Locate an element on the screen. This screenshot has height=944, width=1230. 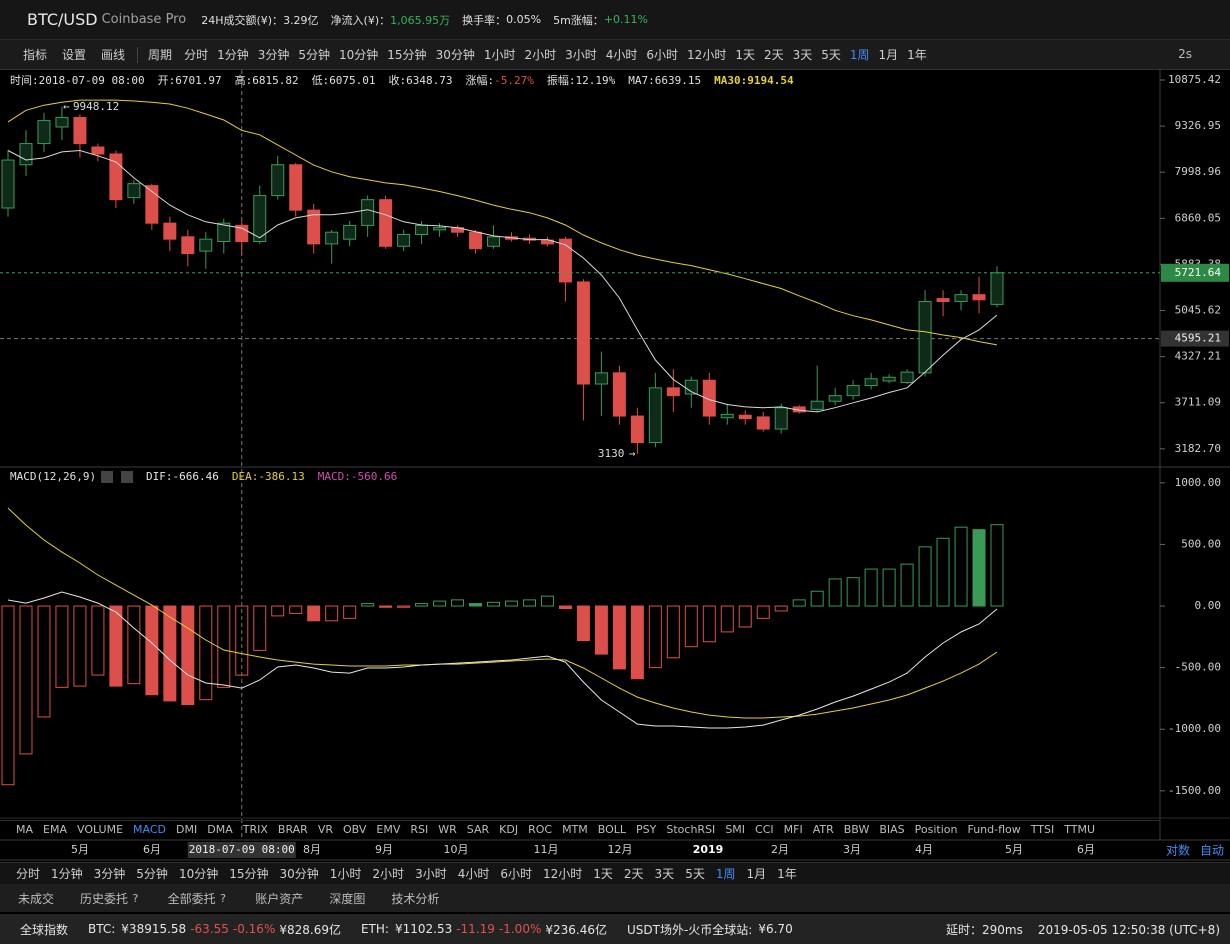
indicator-tab: ATR is located at coordinates (823, 829).